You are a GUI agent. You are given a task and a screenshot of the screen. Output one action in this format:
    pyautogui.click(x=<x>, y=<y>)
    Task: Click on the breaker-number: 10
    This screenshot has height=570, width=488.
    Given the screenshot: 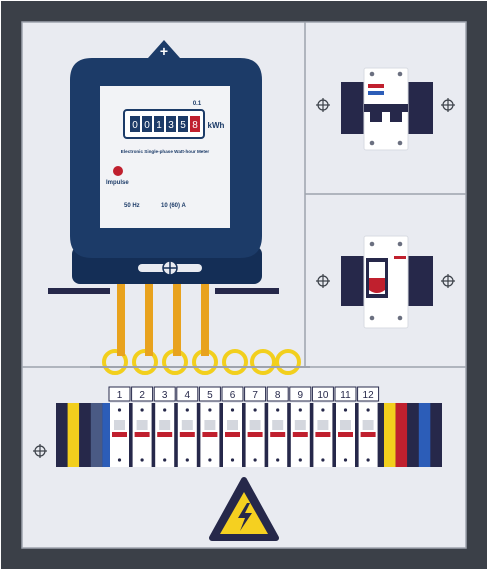 What is the action you would take?
    pyautogui.click(x=323, y=395)
    